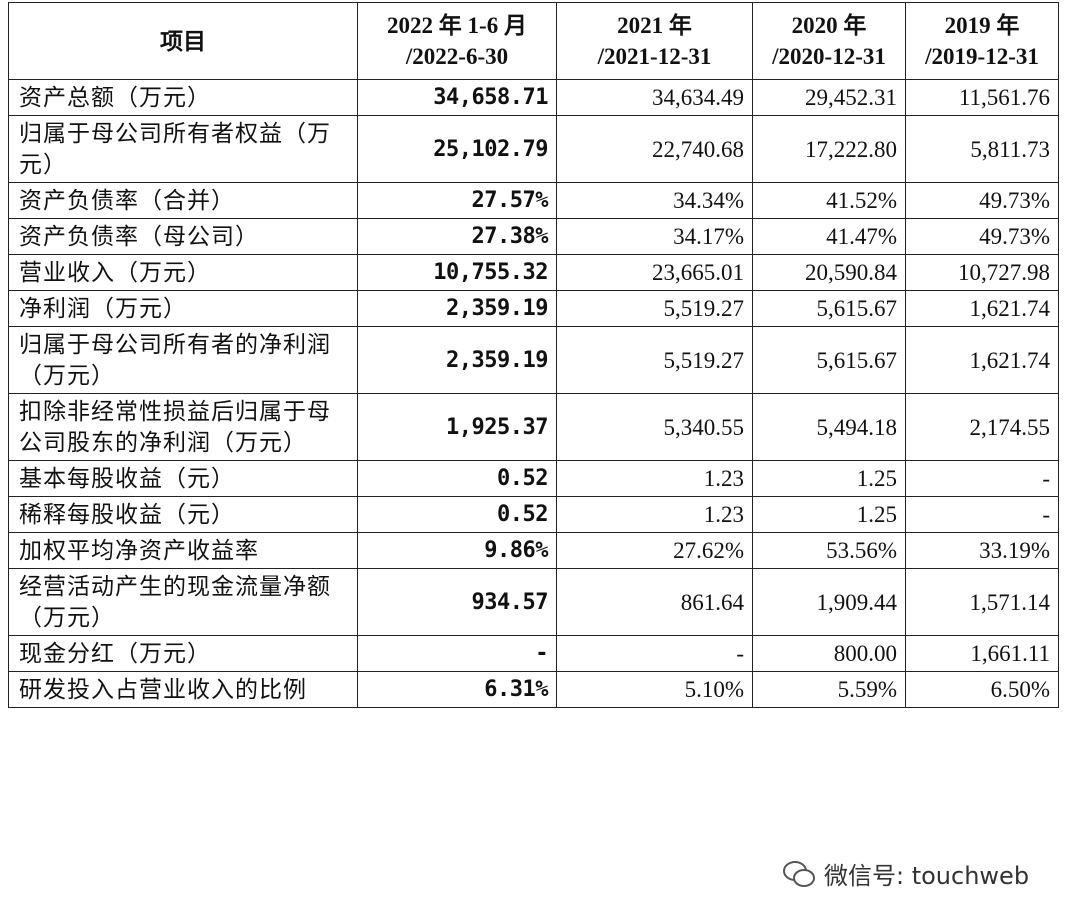 This screenshot has width=1080, height=919. What do you see at coordinates (829, 97) in the screenshot?
I see `cell-value: 29,452.31` at bounding box center [829, 97].